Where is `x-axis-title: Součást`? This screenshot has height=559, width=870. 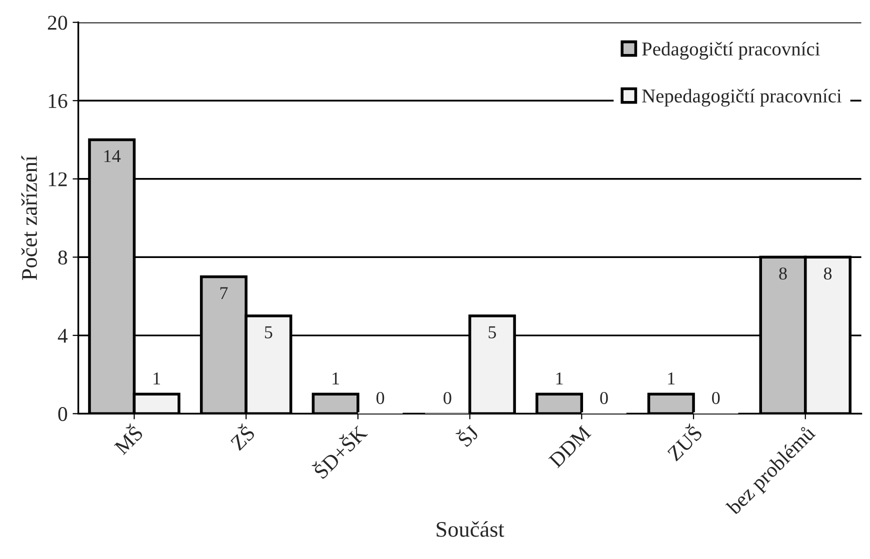 x-axis-title: Součást is located at coordinates (470, 529).